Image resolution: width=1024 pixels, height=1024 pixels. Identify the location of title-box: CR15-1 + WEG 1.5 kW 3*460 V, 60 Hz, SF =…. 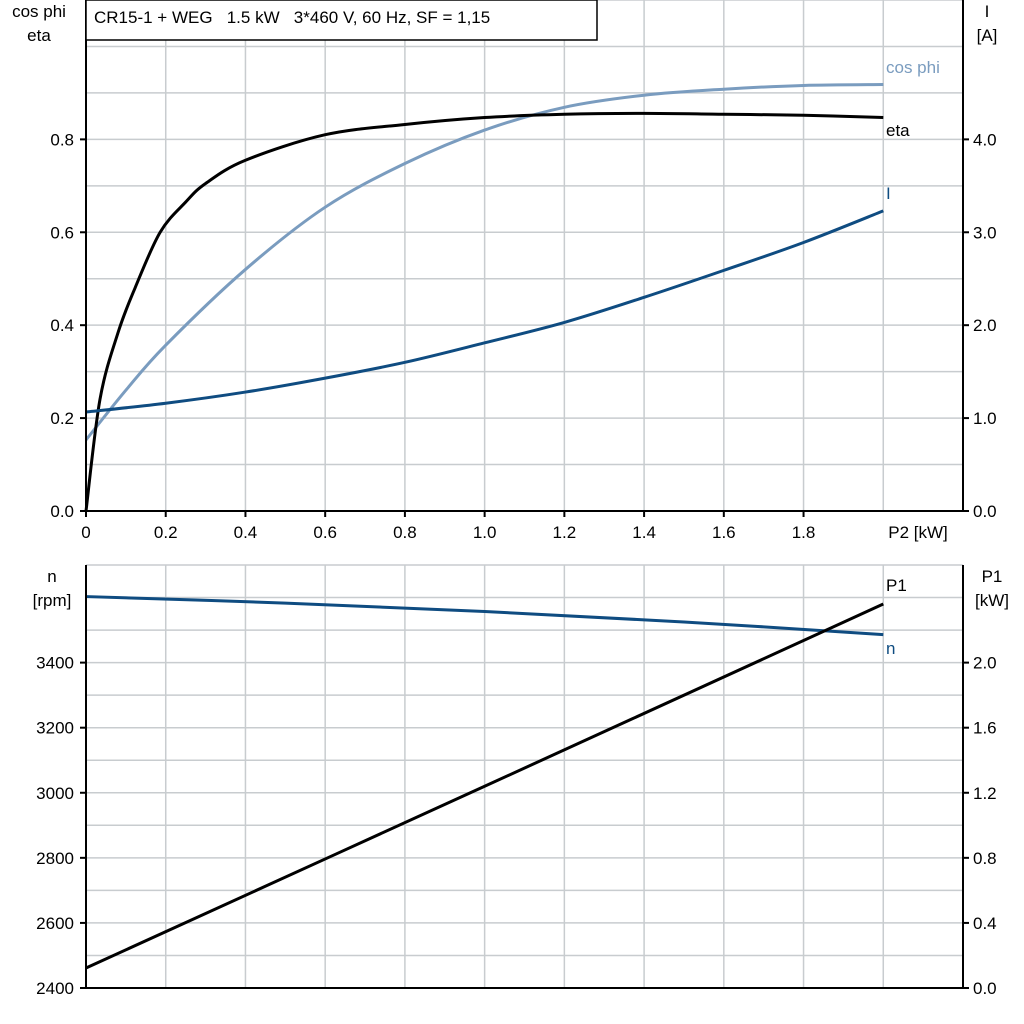
(341, 20).